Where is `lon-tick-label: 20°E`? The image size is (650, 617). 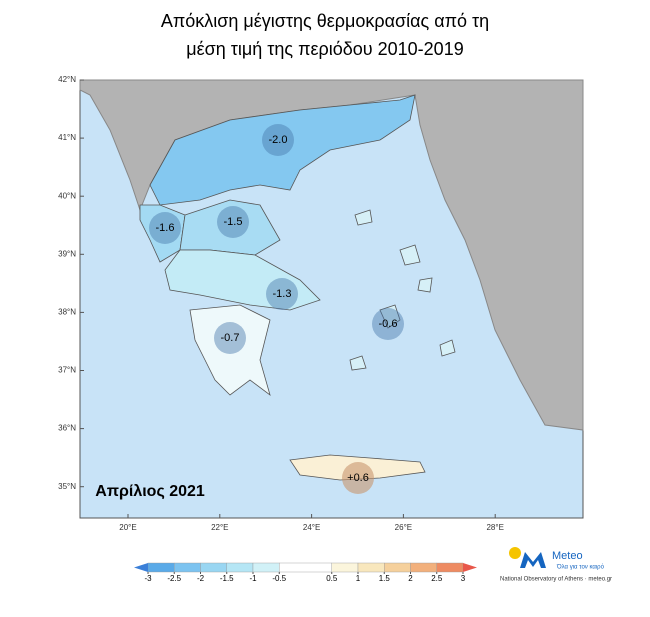
lon-tick-label: 20°E is located at coordinates (127, 527).